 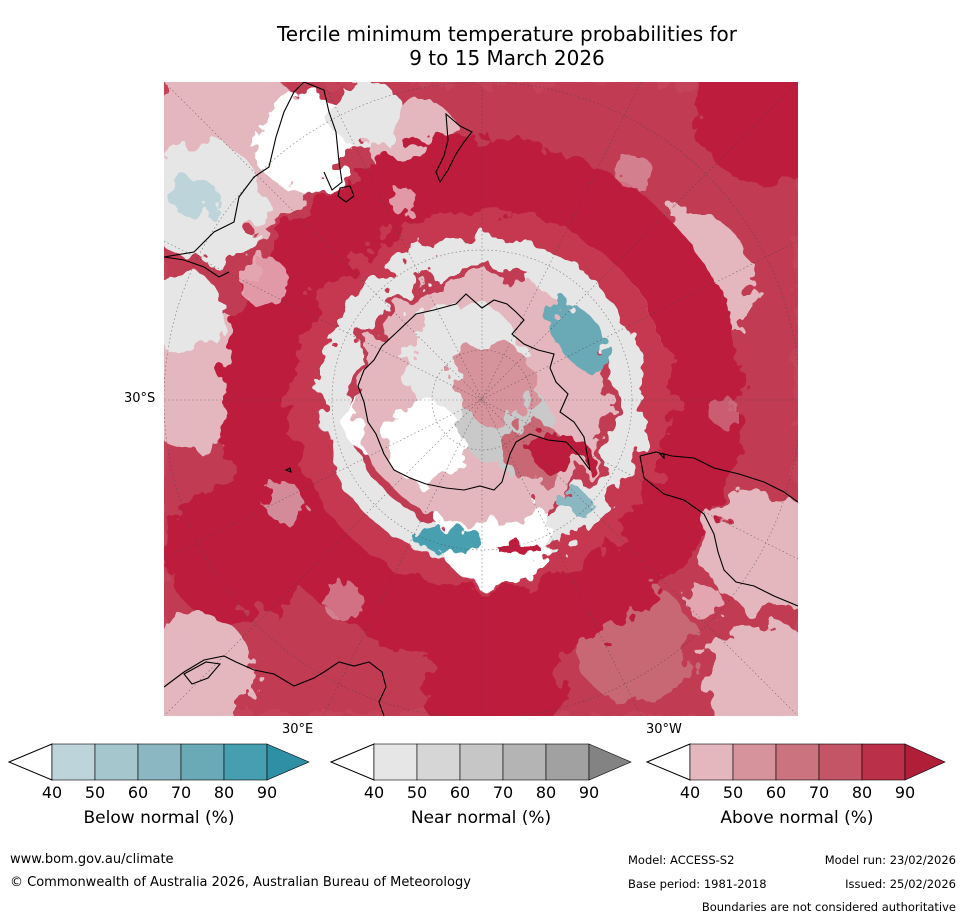 I want to click on footer-model: Model: ACCESS-S2, so click(x=681, y=860).